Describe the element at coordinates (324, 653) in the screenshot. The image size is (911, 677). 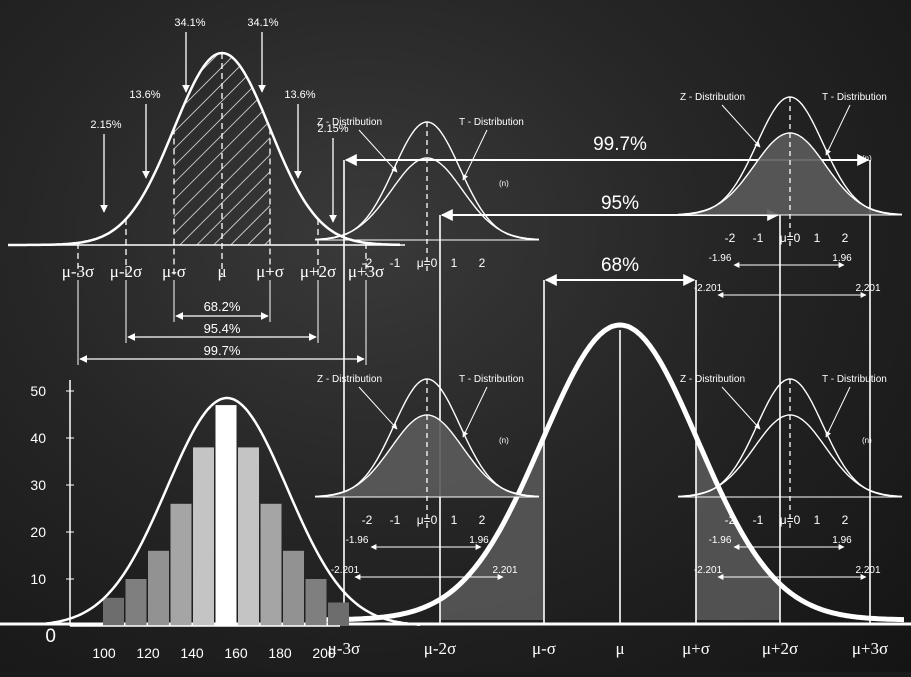
I see `hist-x-label: 200` at that location.